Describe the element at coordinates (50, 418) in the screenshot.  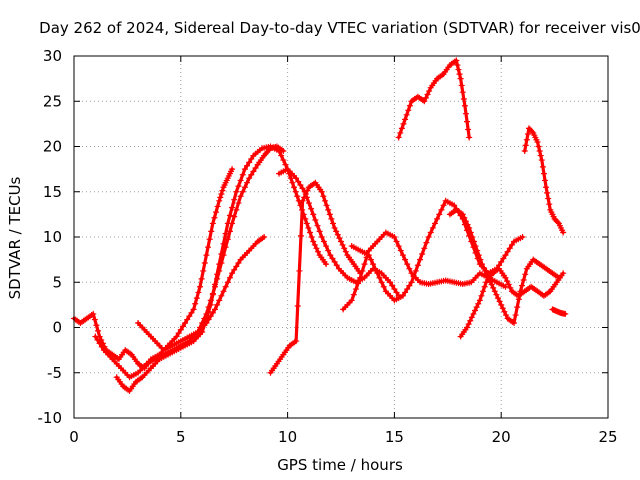
I see `y-tick-label: -10` at that location.